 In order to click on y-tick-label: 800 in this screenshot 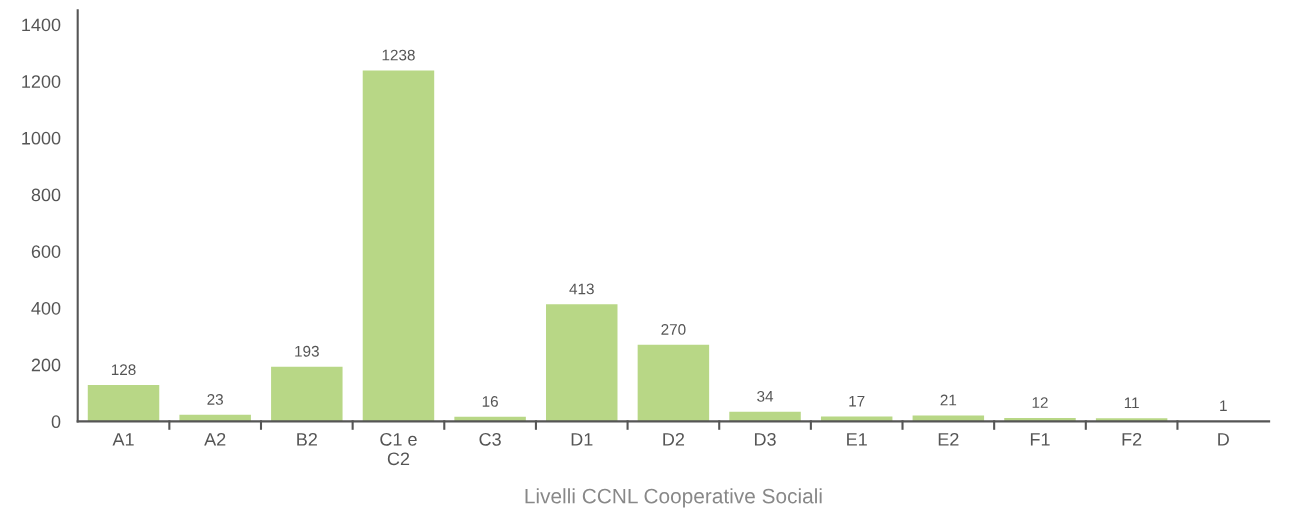, I will do `click(46, 195)`.